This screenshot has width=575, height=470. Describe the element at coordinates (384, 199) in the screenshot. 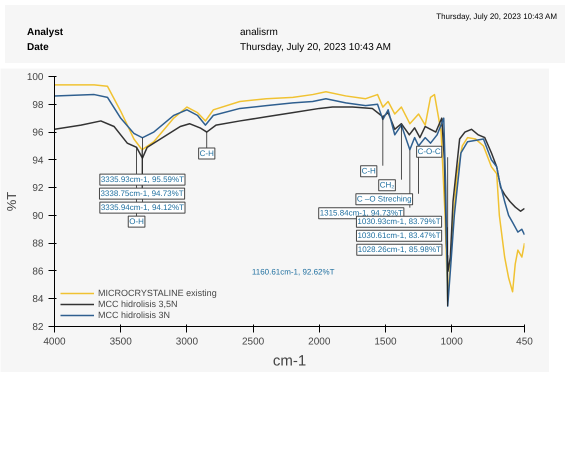

I see `annotation: C –O Streching` at that location.